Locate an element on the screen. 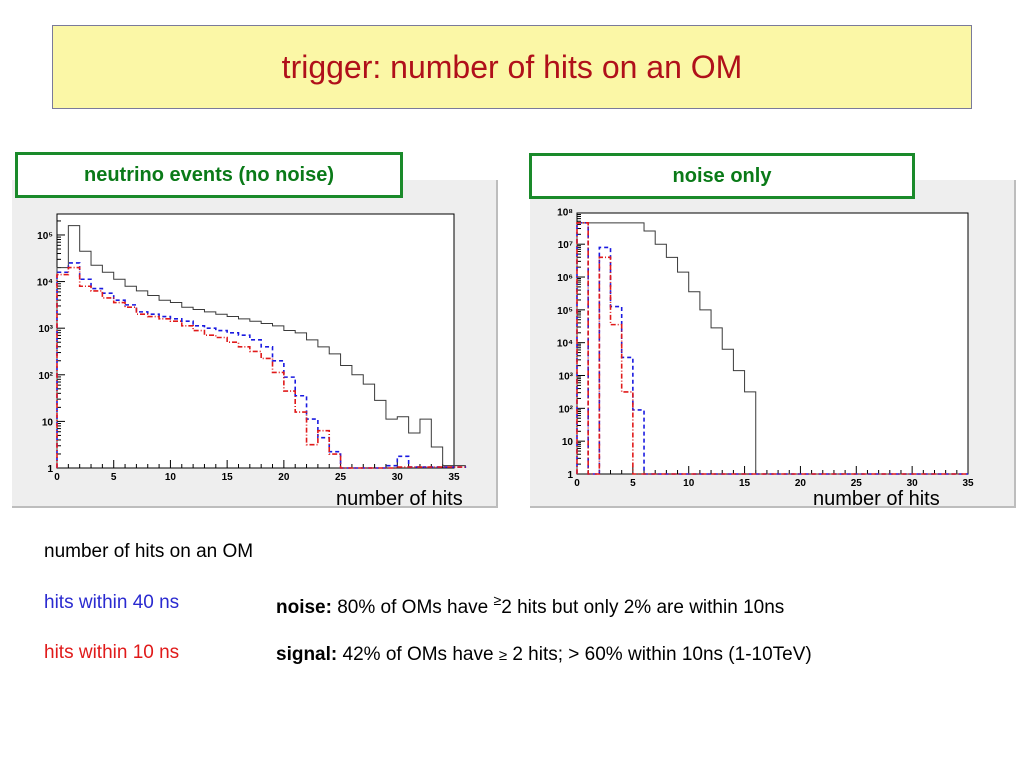 This screenshot has height=768, width=1024. legend-red: hits within 10 ns is located at coordinates (112, 652).